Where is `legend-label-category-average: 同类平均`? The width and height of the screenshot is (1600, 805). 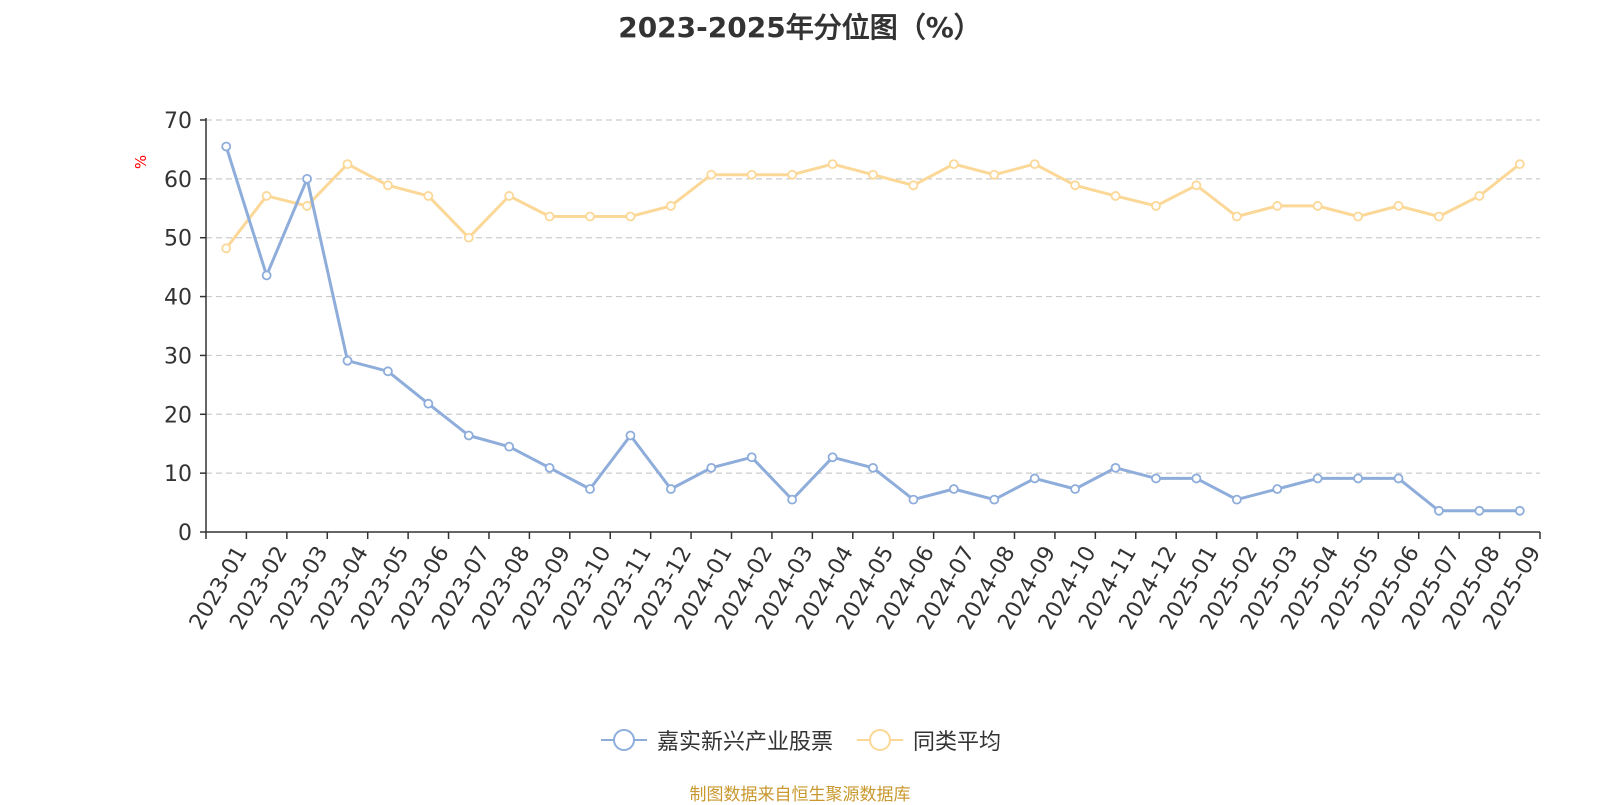 legend-label-category-average: 同类平均 is located at coordinates (957, 742).